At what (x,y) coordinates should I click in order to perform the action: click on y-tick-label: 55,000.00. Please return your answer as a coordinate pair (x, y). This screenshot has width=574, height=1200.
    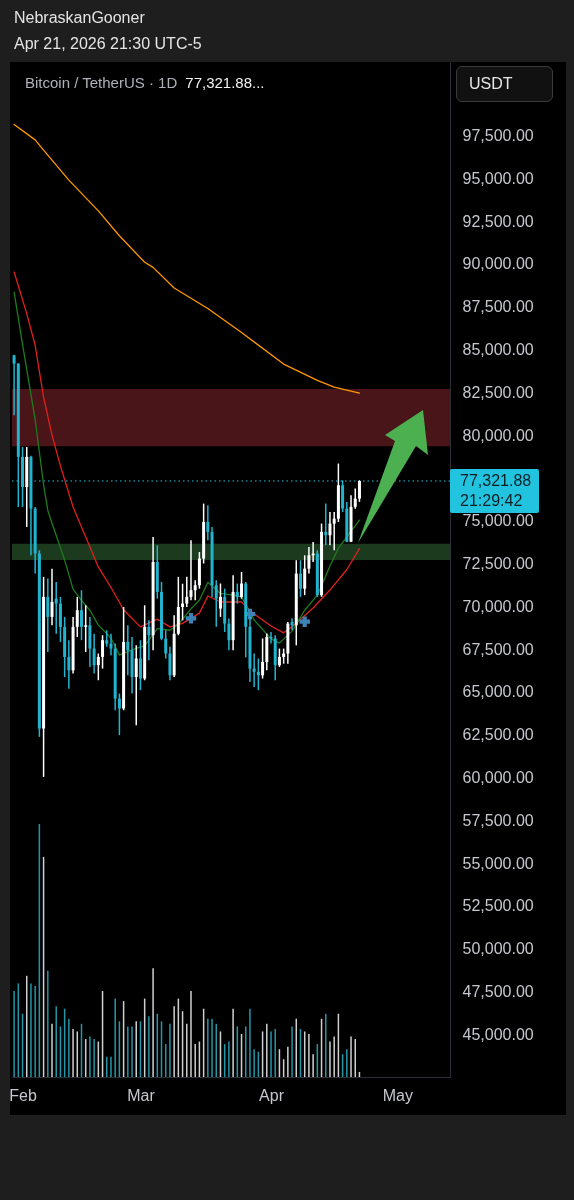
    Looking at the image, I should click on (498, 863).